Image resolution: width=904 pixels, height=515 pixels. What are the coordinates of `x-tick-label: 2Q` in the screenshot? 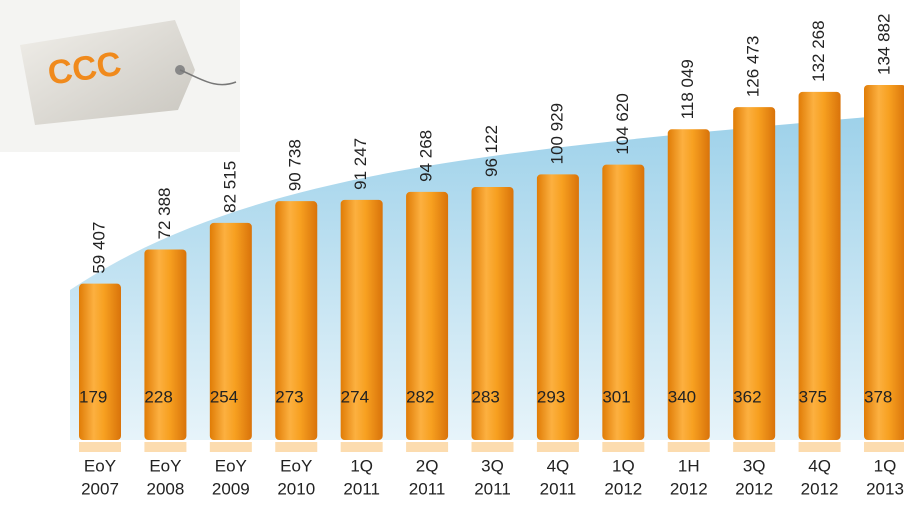 It's located at (427, 465).